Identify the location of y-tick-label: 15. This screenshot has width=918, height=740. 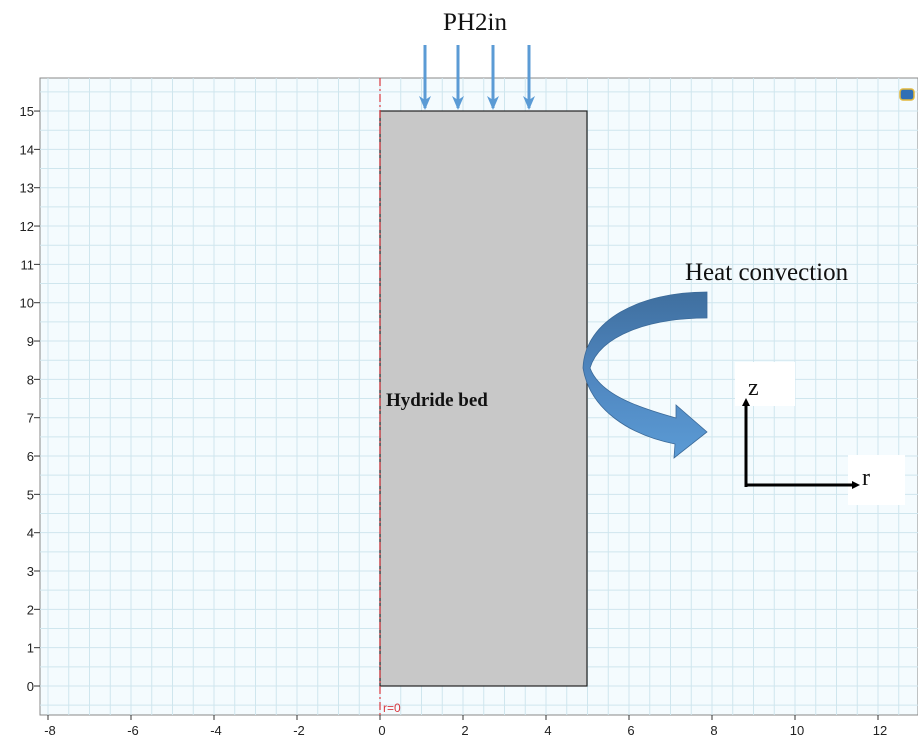
(27, 111).